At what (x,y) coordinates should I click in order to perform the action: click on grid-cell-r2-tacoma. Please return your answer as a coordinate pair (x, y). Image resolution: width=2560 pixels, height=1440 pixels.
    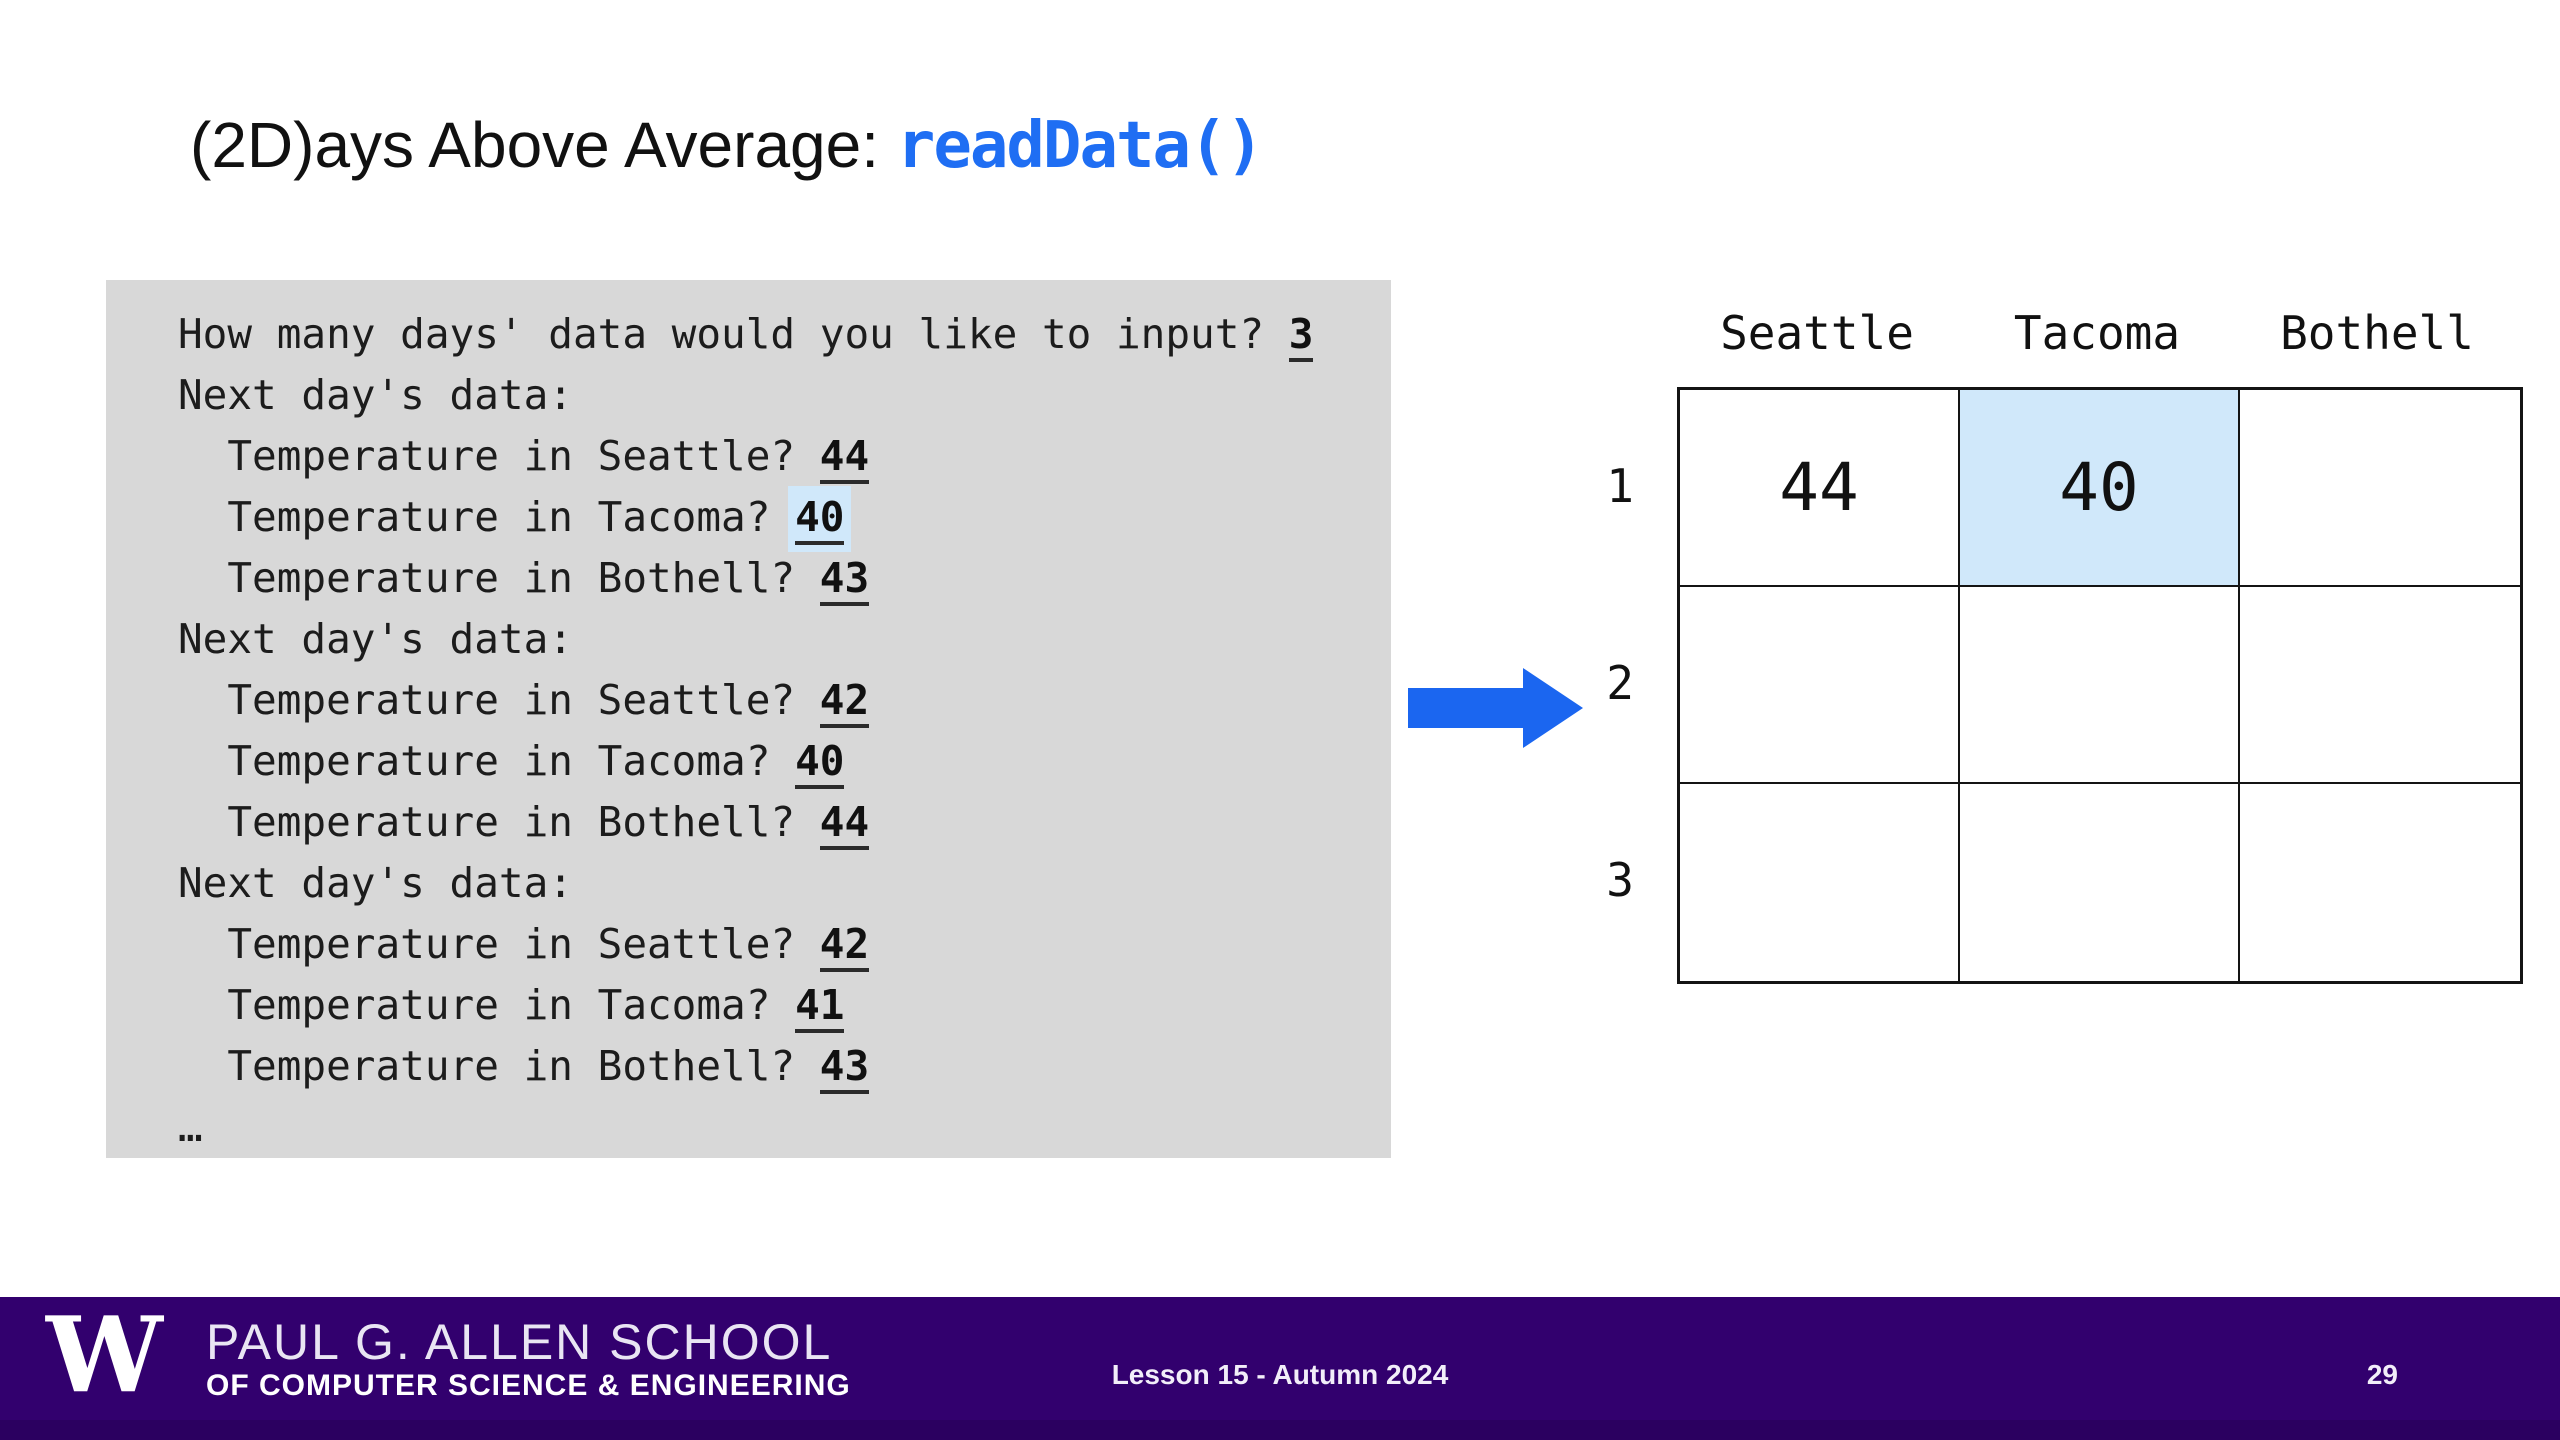
    Looking at the image, I should click on (2100, 685).